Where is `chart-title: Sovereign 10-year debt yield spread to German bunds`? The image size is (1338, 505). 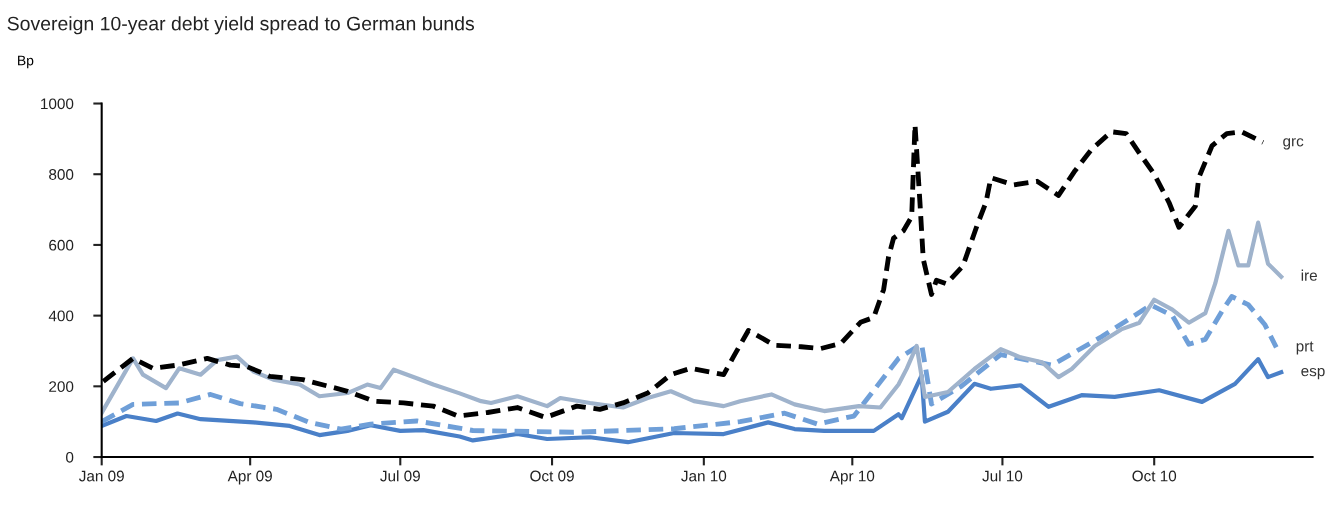 chart-title: Sovereign 10-year debt yield spread to German bunds is located at coordinates (241, 25).